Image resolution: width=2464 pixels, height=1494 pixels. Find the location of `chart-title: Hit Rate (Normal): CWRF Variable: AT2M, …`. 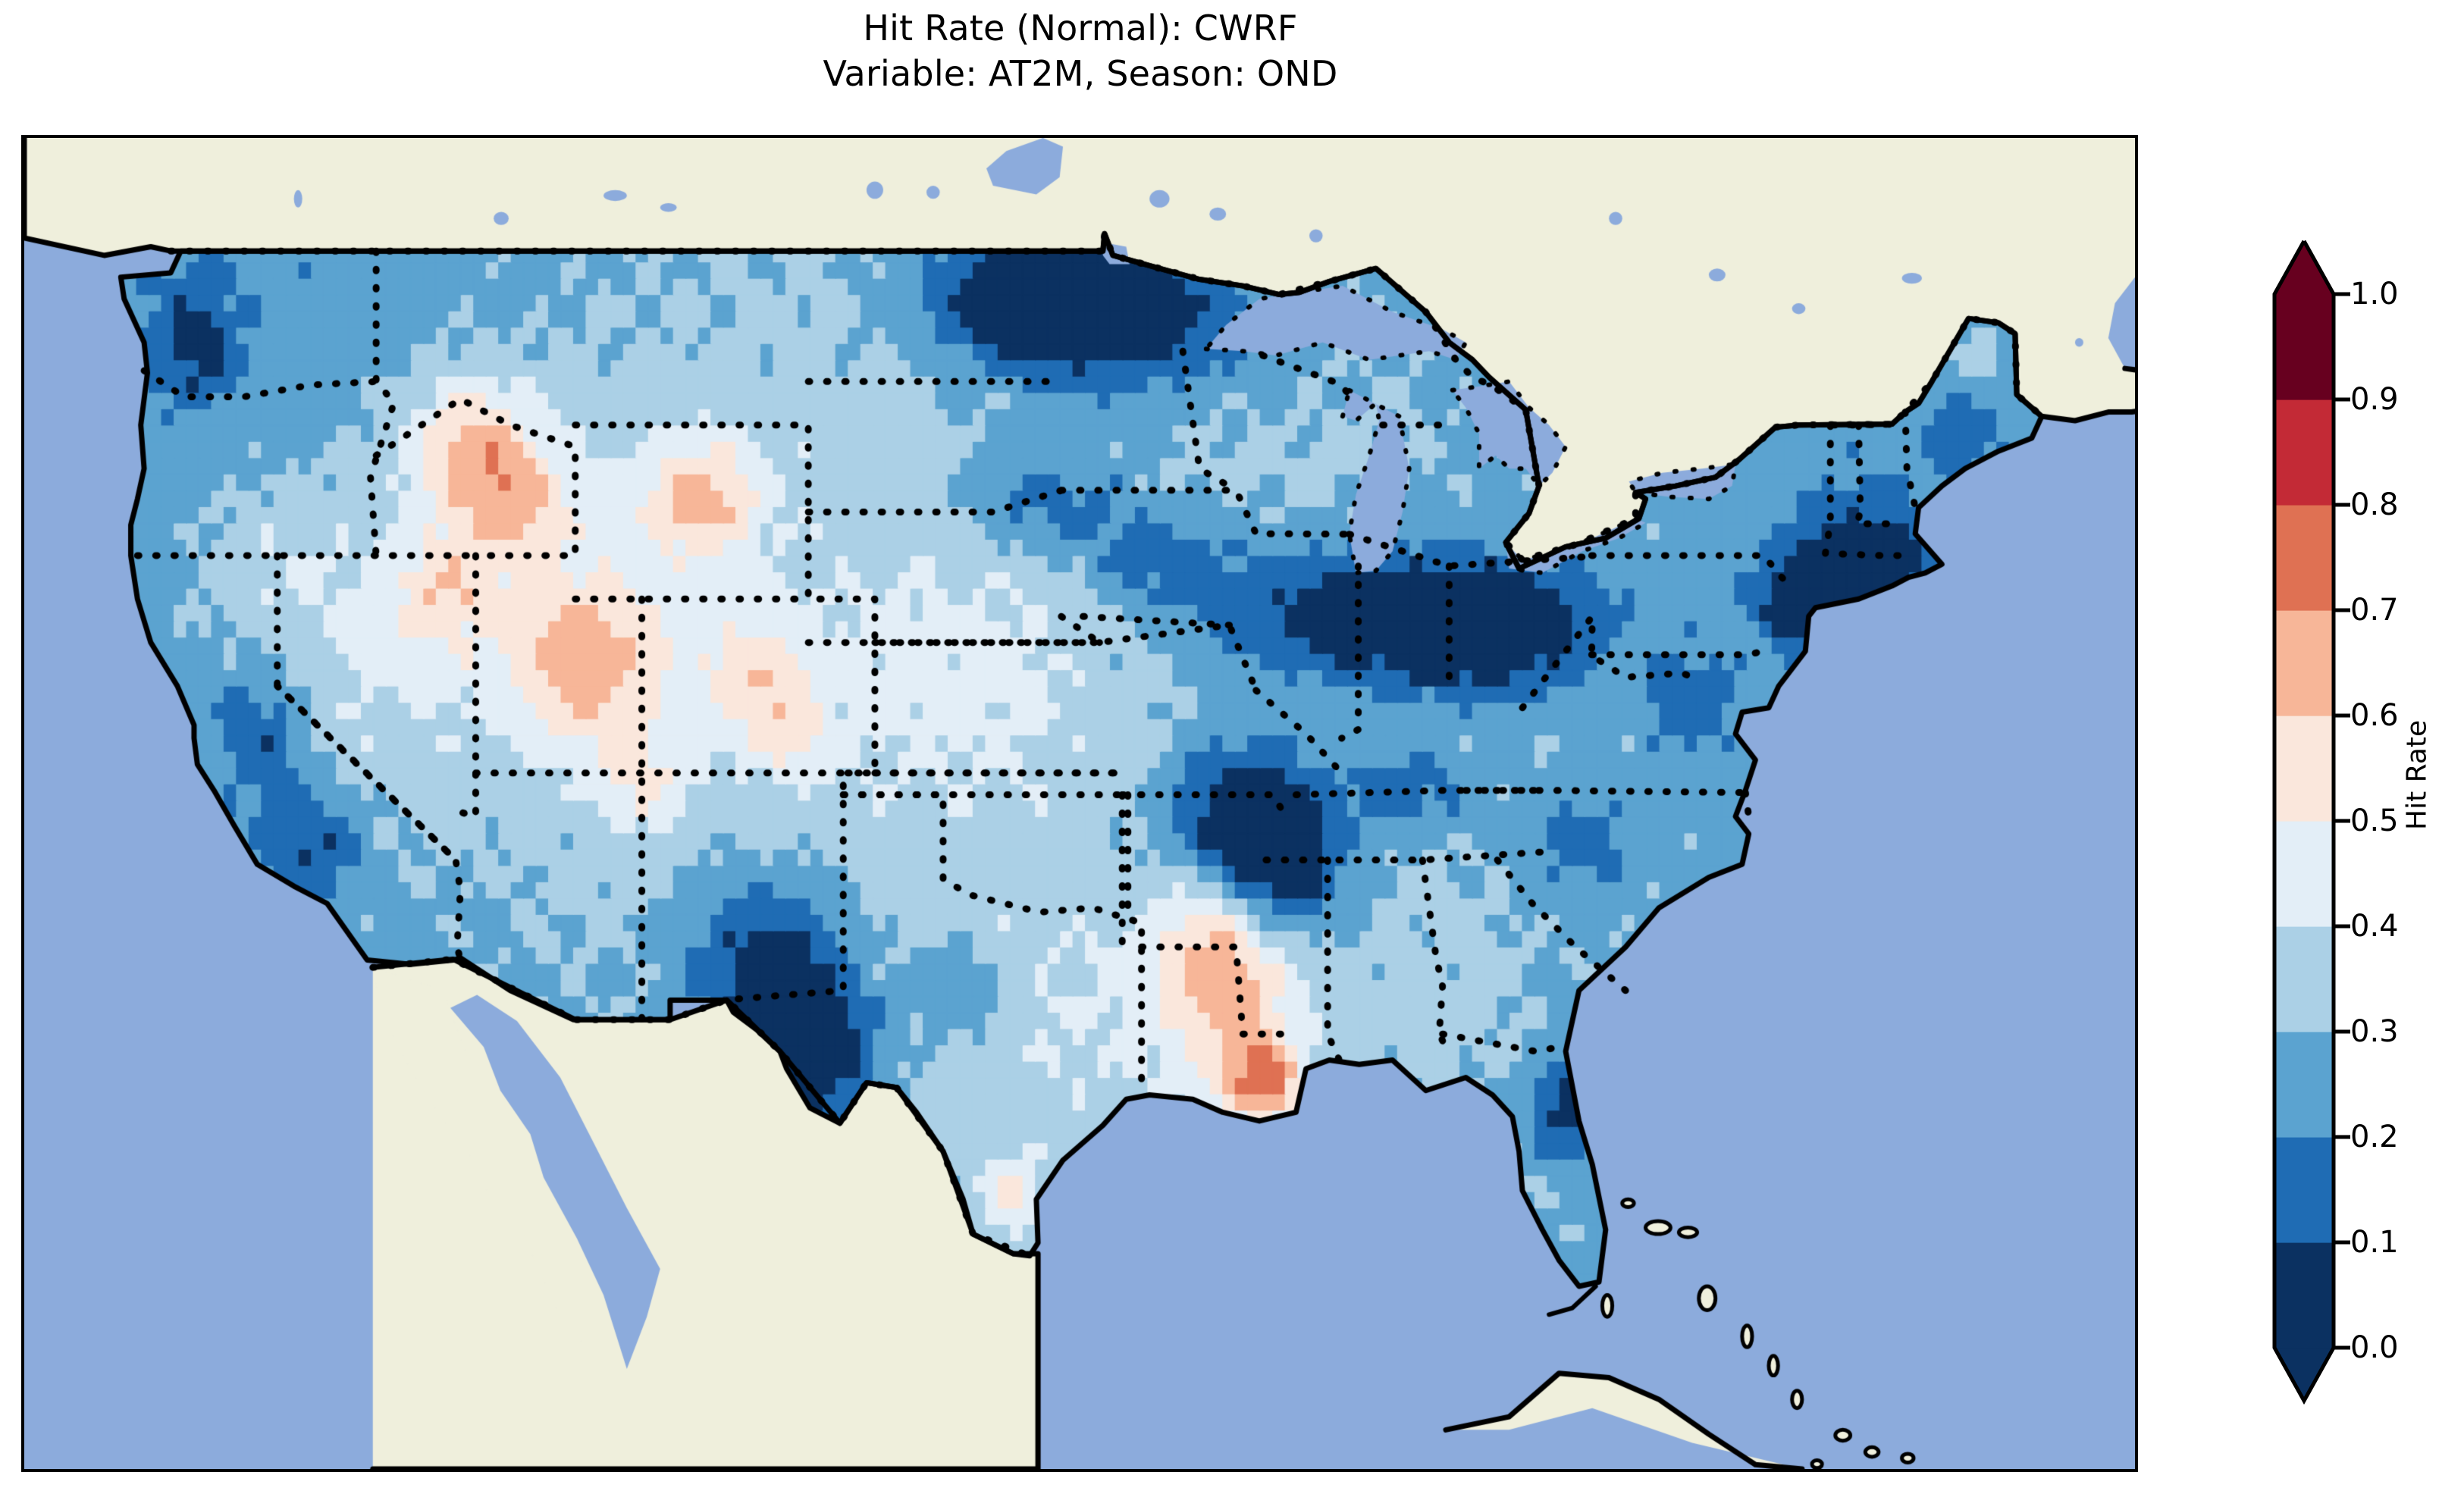

chart-title: Hit Rate (Normal): CWRF Variable: AT2M, … is located at coordinates (1081, 51).